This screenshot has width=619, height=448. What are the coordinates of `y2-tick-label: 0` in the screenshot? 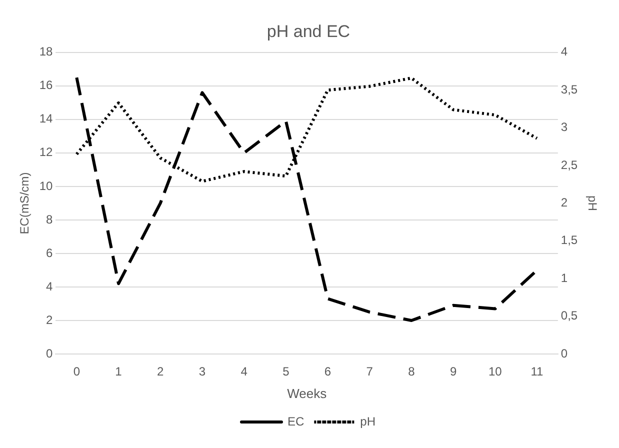 It's located at (564, 353).